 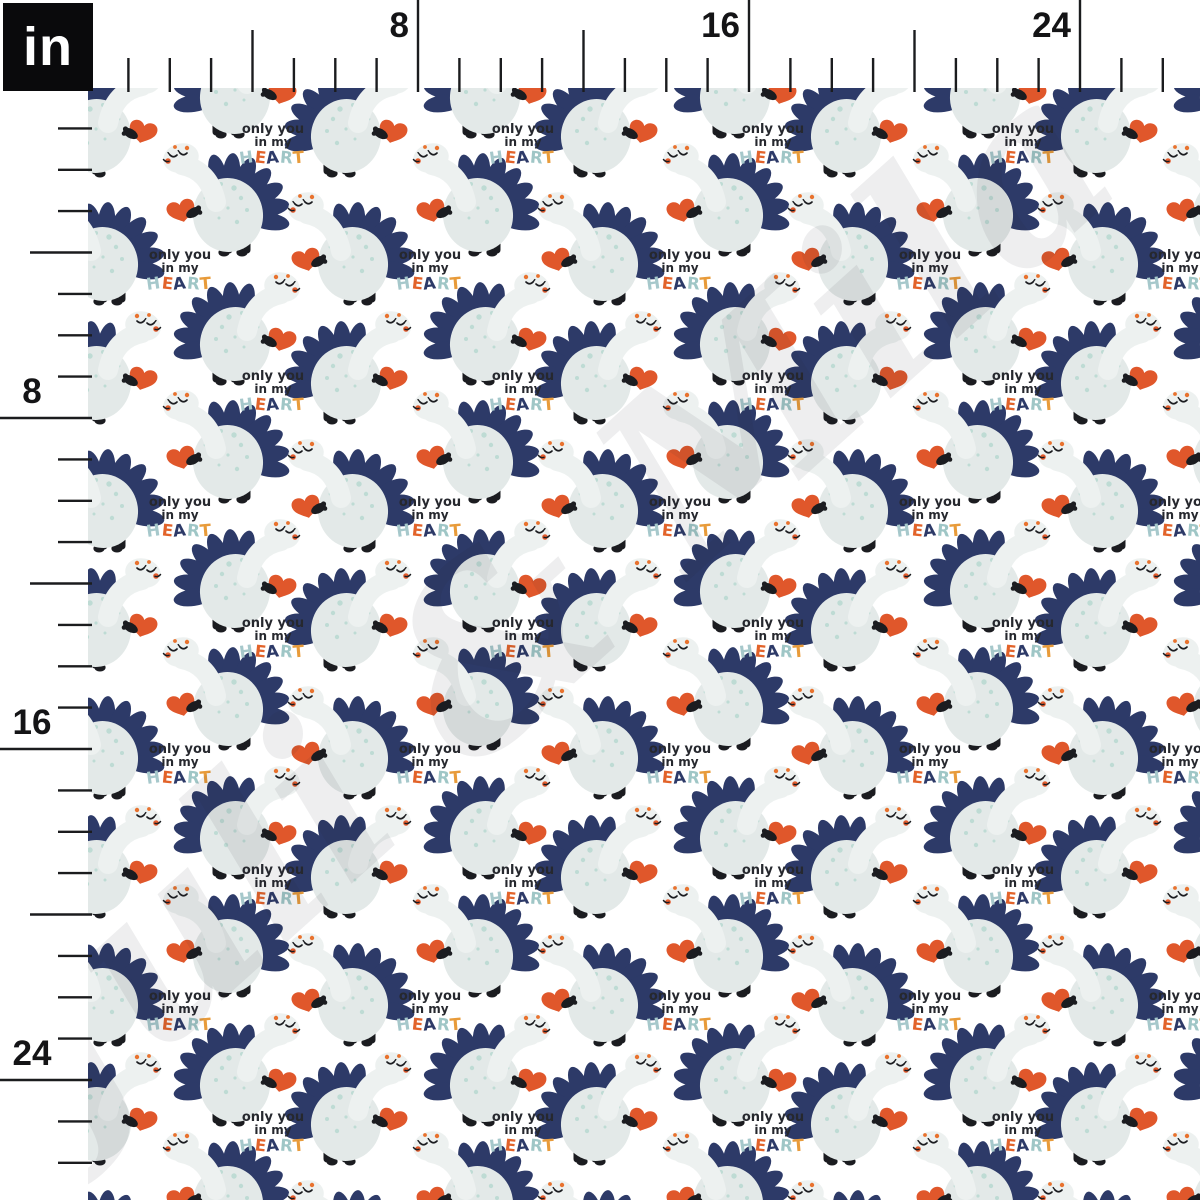 What do you see at coordinates (853, 29) in the screenshot?
I see `dino-body` at bounding box center [853, 29].